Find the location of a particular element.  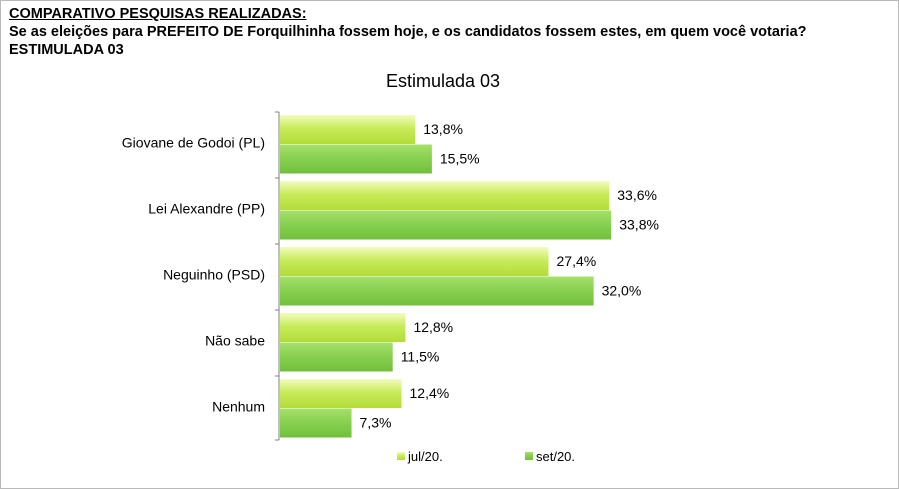

category-label-neguinho-psd: Neguinho (PSD) is located at coordinates (214, 275).